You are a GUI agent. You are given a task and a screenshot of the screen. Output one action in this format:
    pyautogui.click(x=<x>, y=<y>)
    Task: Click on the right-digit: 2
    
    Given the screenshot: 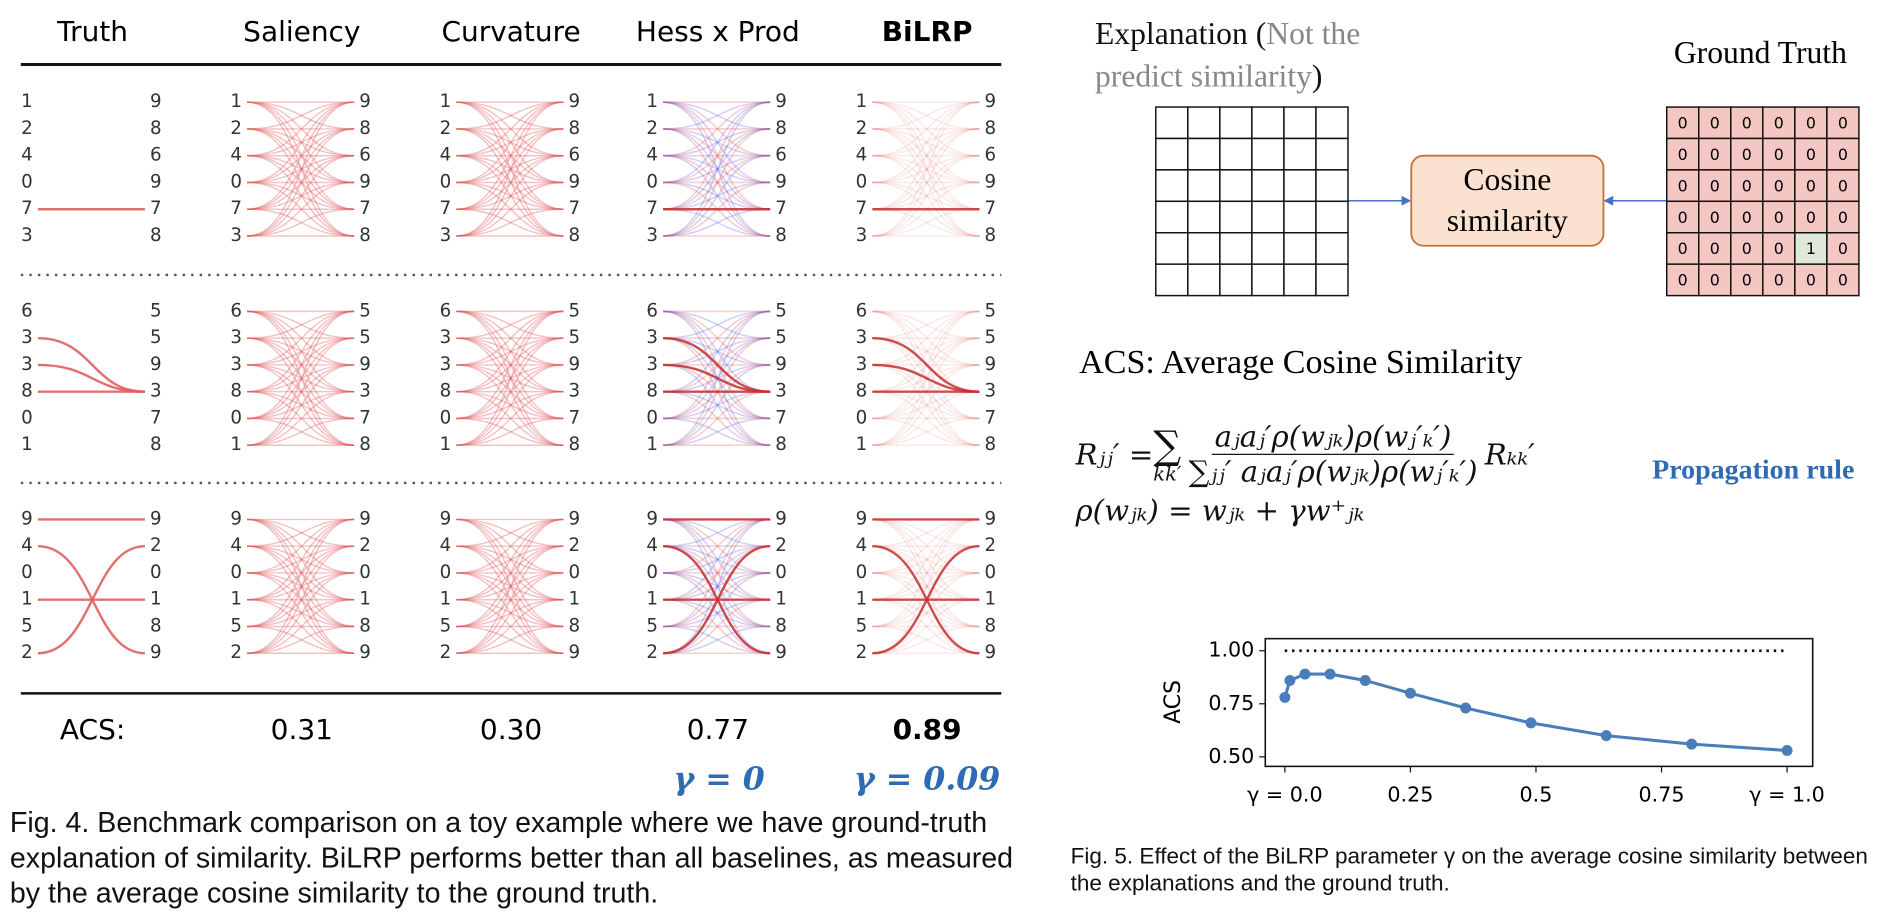 What is the action you would take?
    pyautogui.click(x=365, y=545)
    